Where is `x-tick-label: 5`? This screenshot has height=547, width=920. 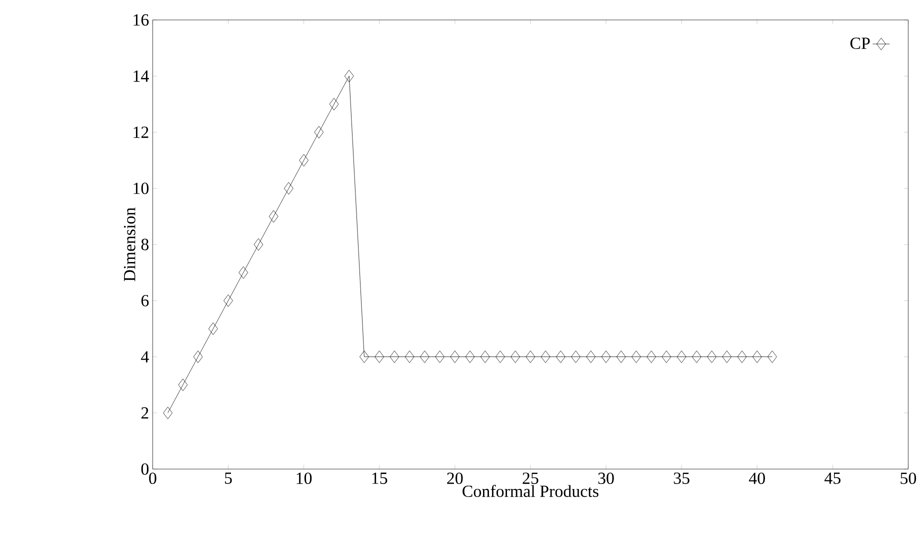 x-tick-label: 5 is located at coordinates (228, 478).